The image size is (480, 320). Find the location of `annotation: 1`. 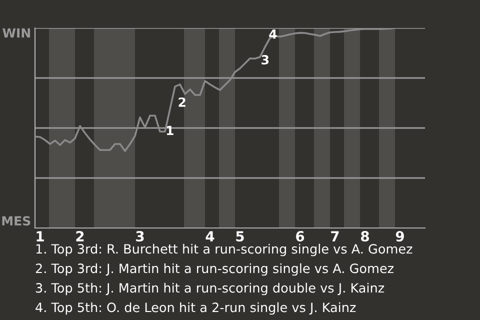

annotation: 1 is located at coordinates (170, 131).